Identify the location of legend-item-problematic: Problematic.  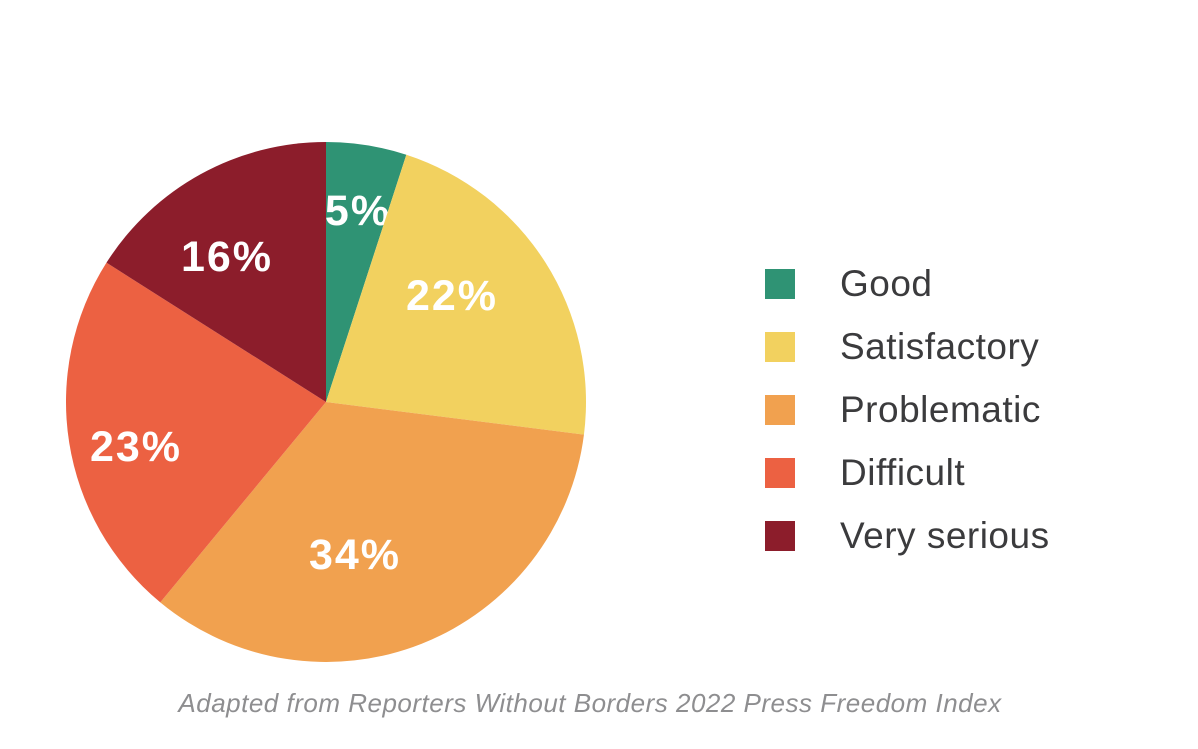
(907, 409).